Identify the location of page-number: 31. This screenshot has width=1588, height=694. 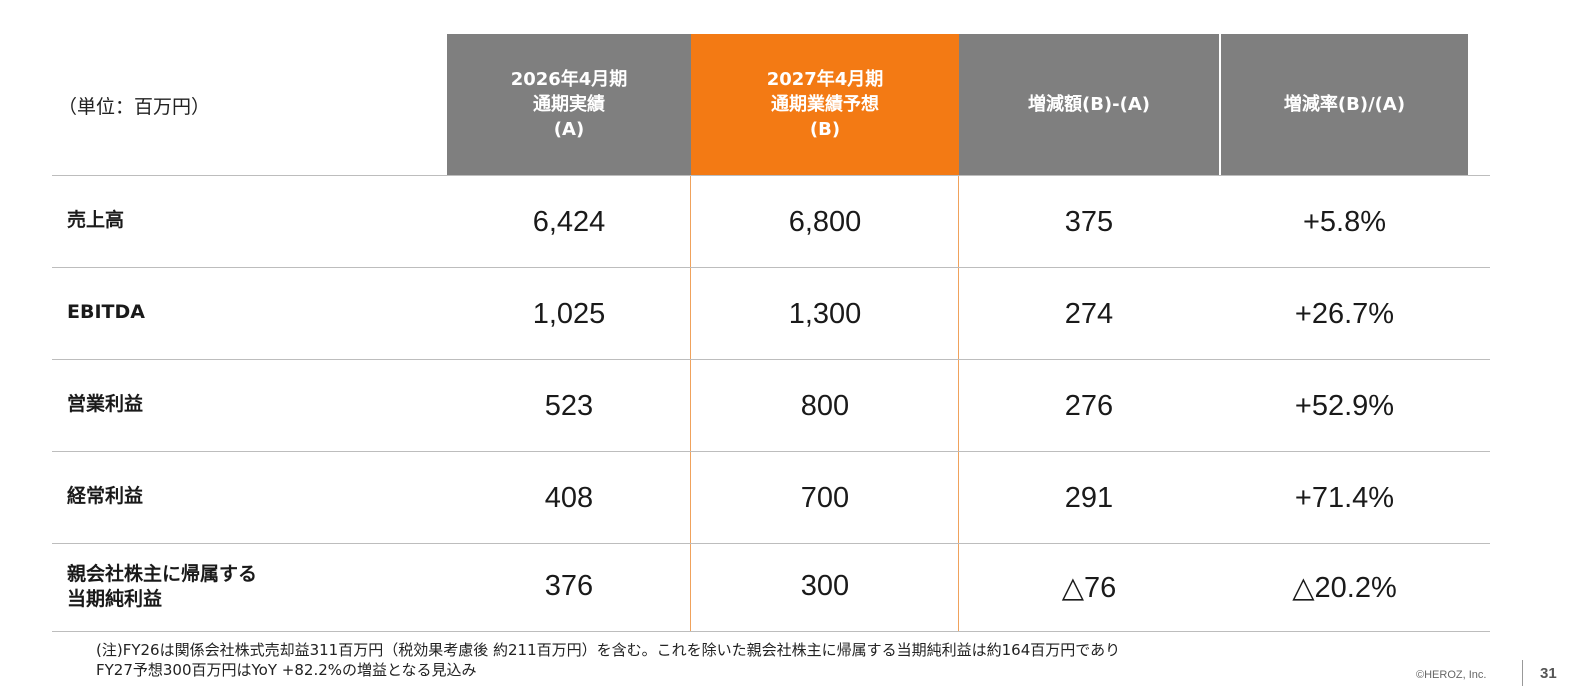
(1548, 673).